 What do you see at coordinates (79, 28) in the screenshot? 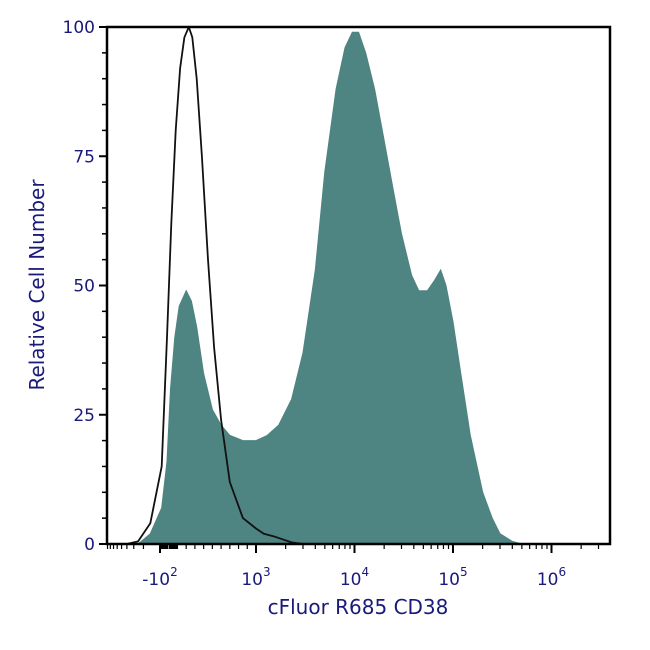
I see `y-tick-label: 100` at bounding box center [79, 28].